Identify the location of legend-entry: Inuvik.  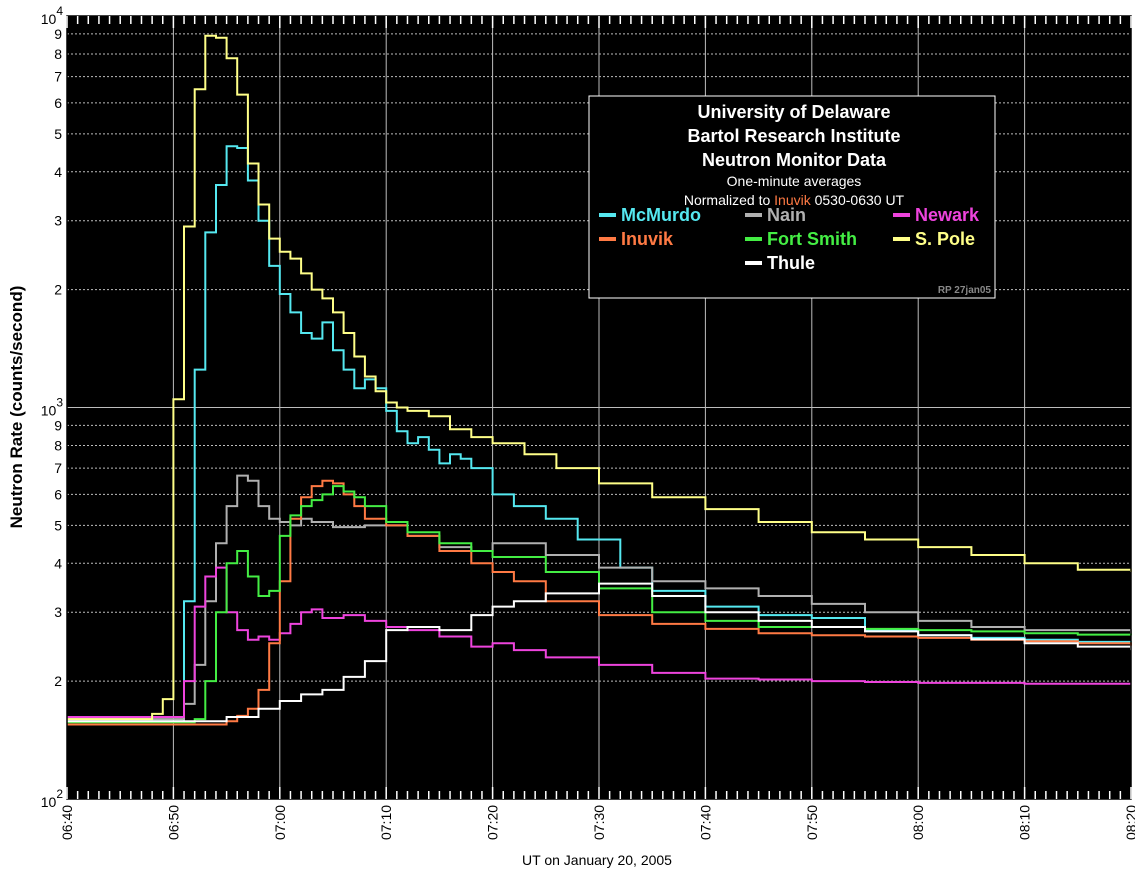
(647, 239).